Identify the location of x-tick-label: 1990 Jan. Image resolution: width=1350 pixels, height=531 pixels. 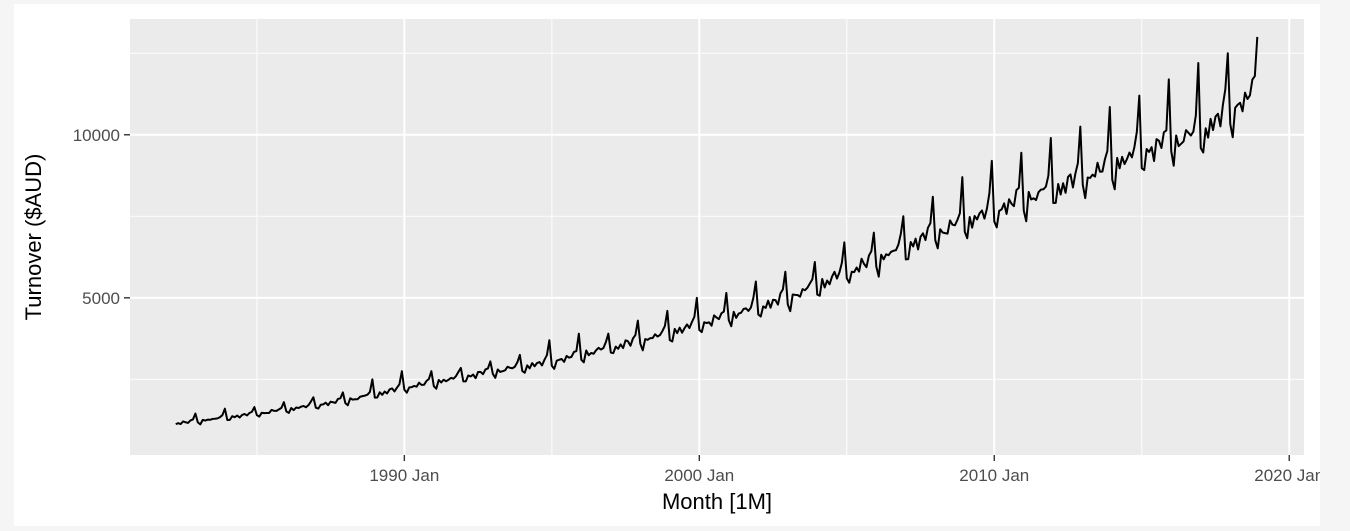
(404, 475).